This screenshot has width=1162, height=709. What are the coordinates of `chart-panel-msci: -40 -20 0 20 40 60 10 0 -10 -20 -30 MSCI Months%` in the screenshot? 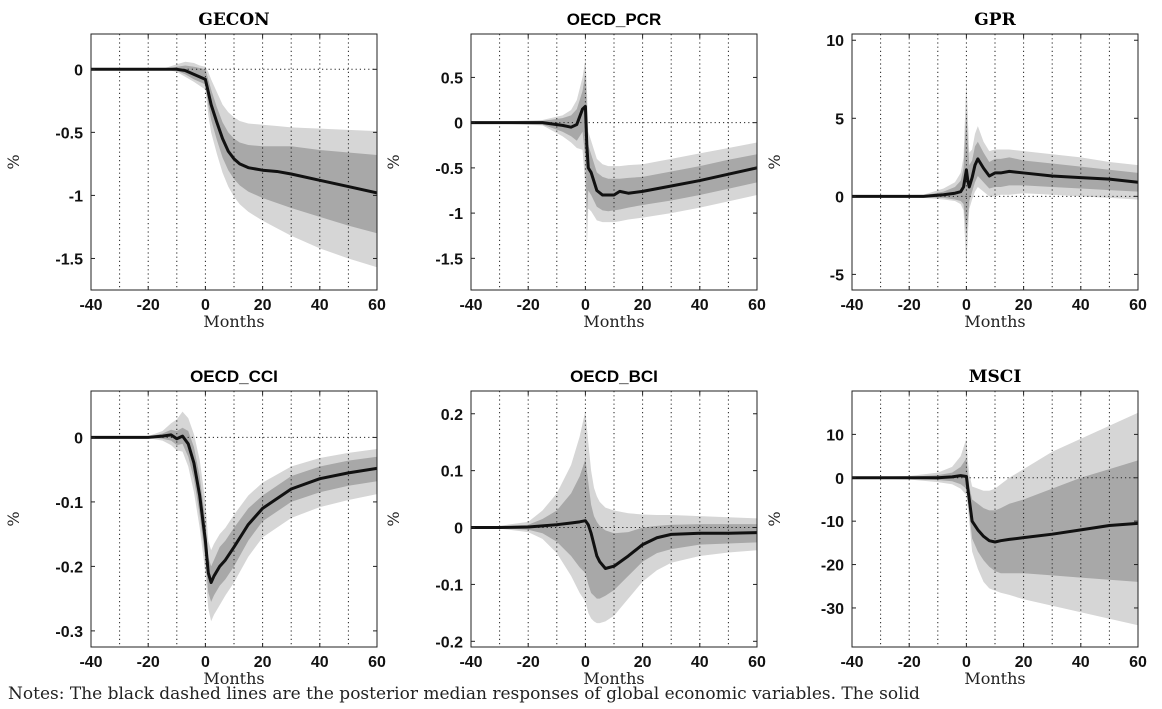 It's located at (956, 527).